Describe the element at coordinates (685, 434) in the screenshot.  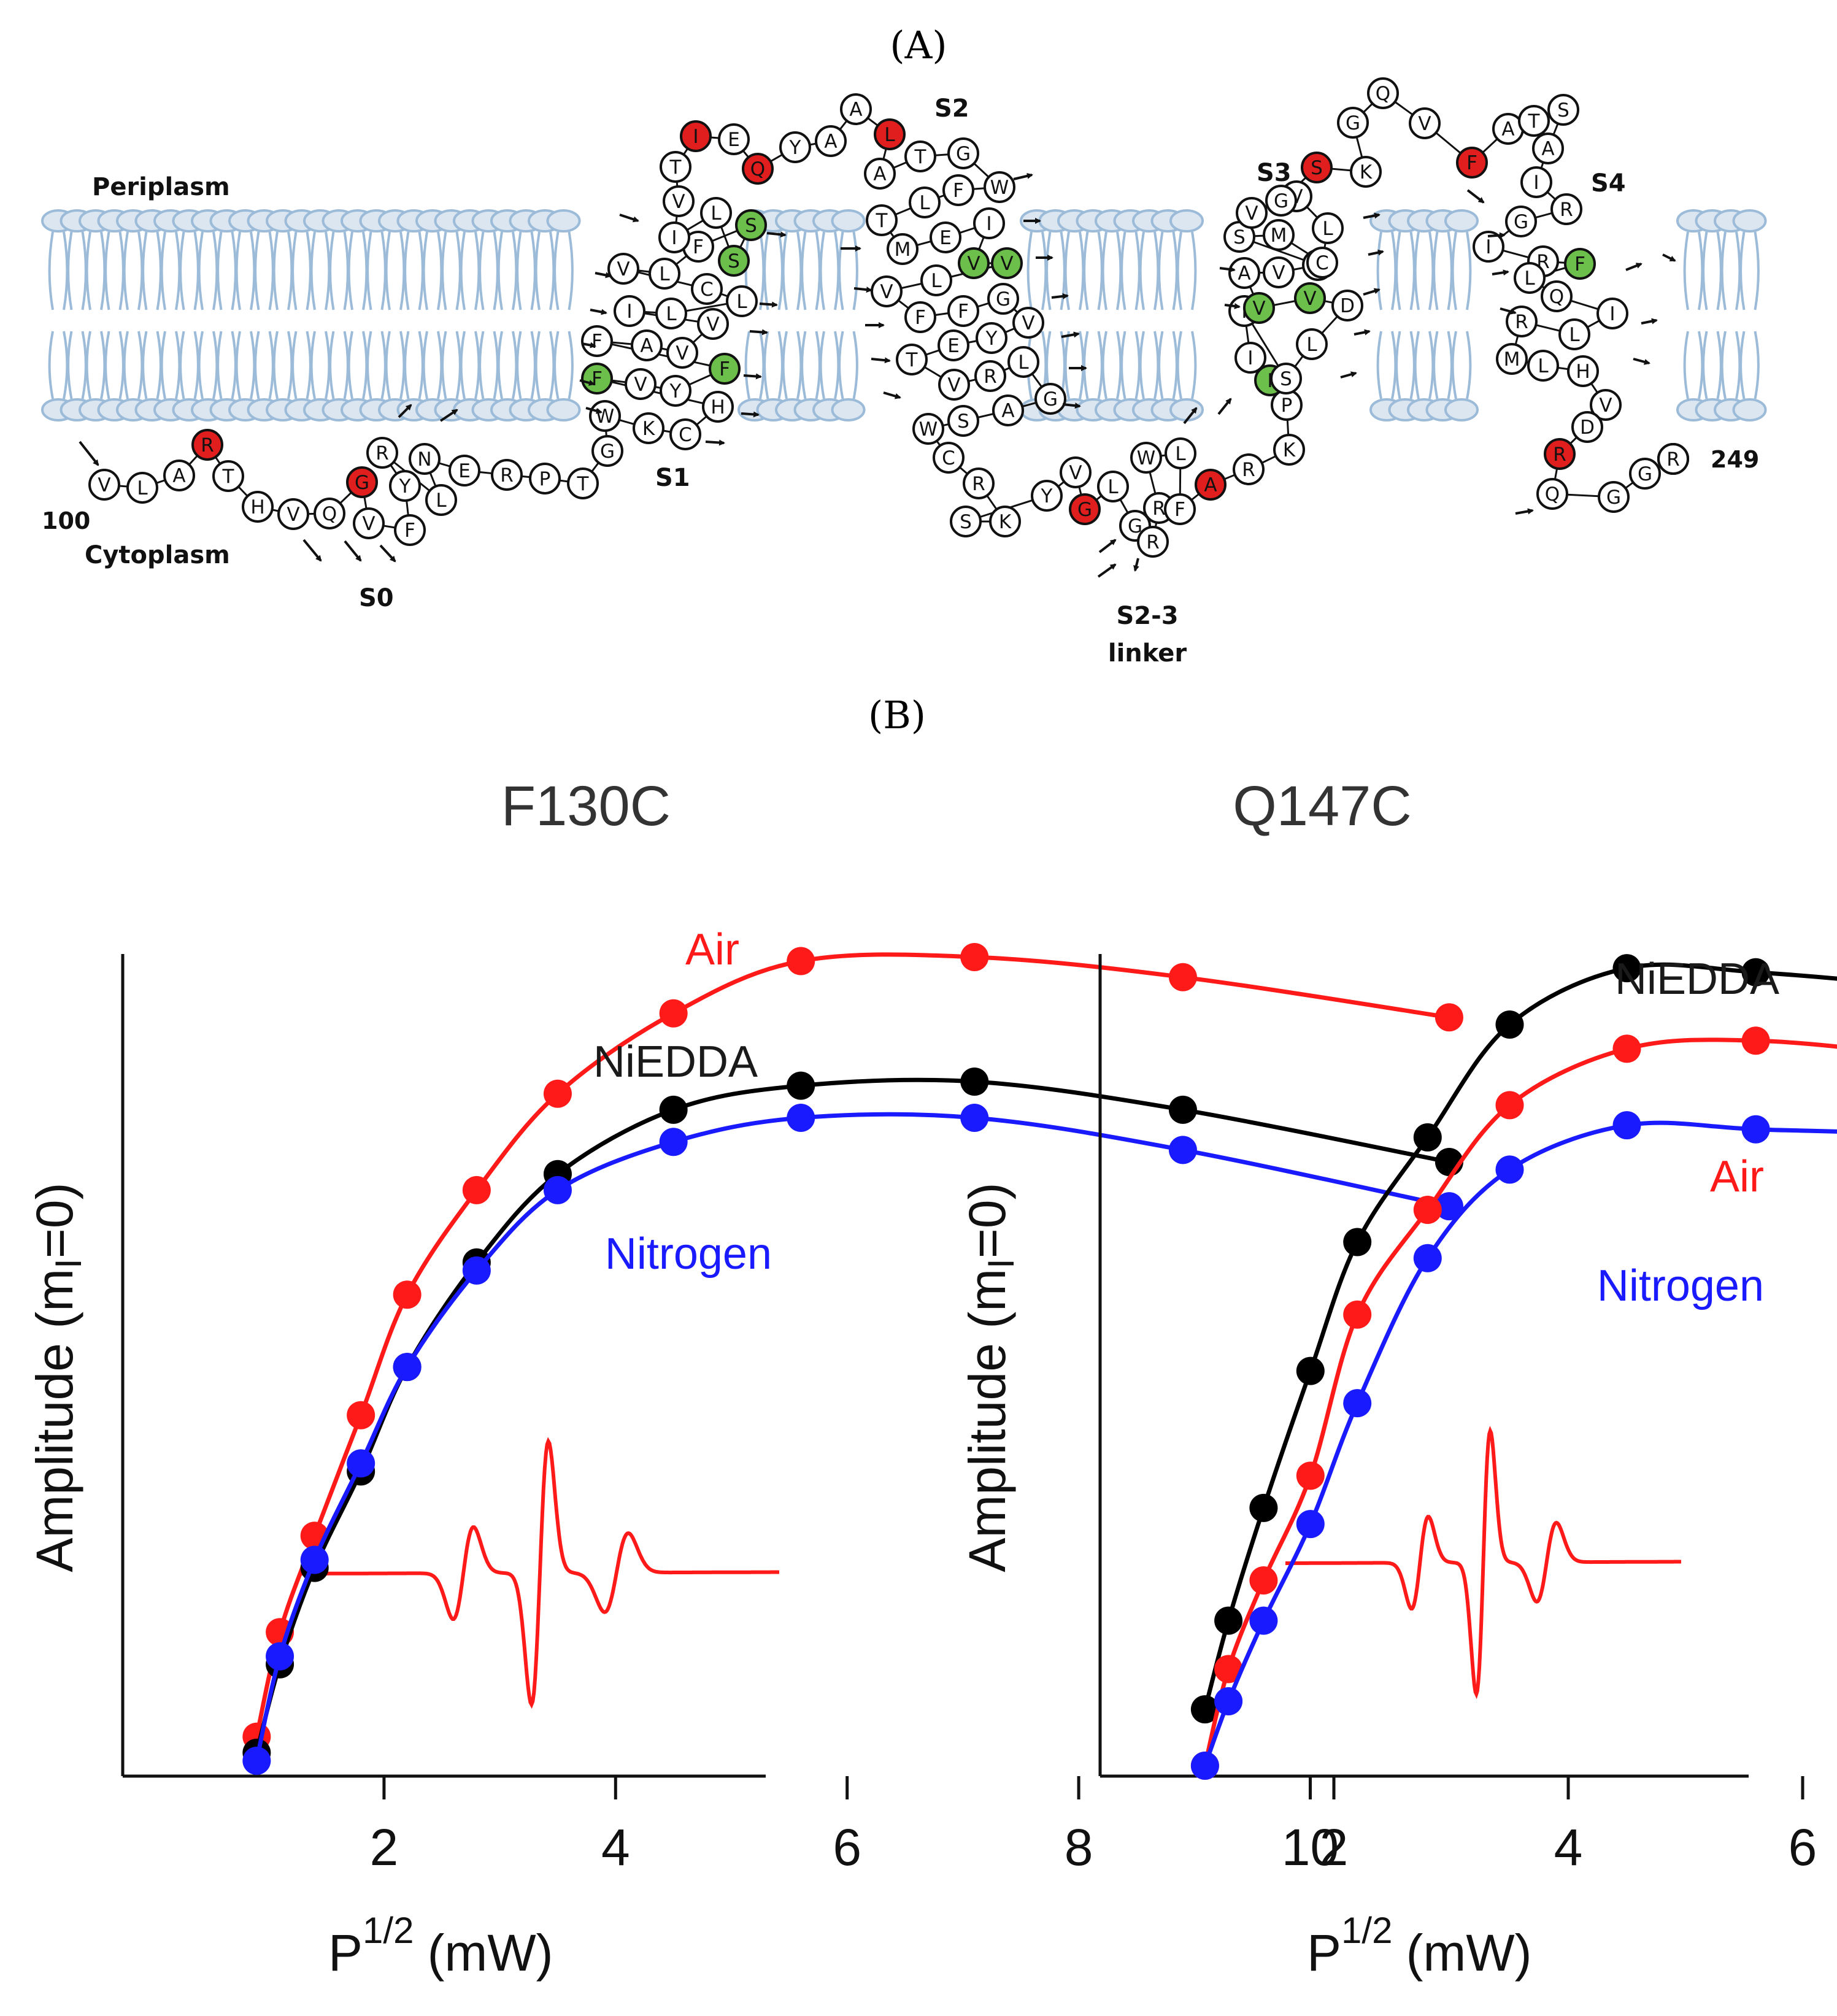
I see `residue: C` at that location.